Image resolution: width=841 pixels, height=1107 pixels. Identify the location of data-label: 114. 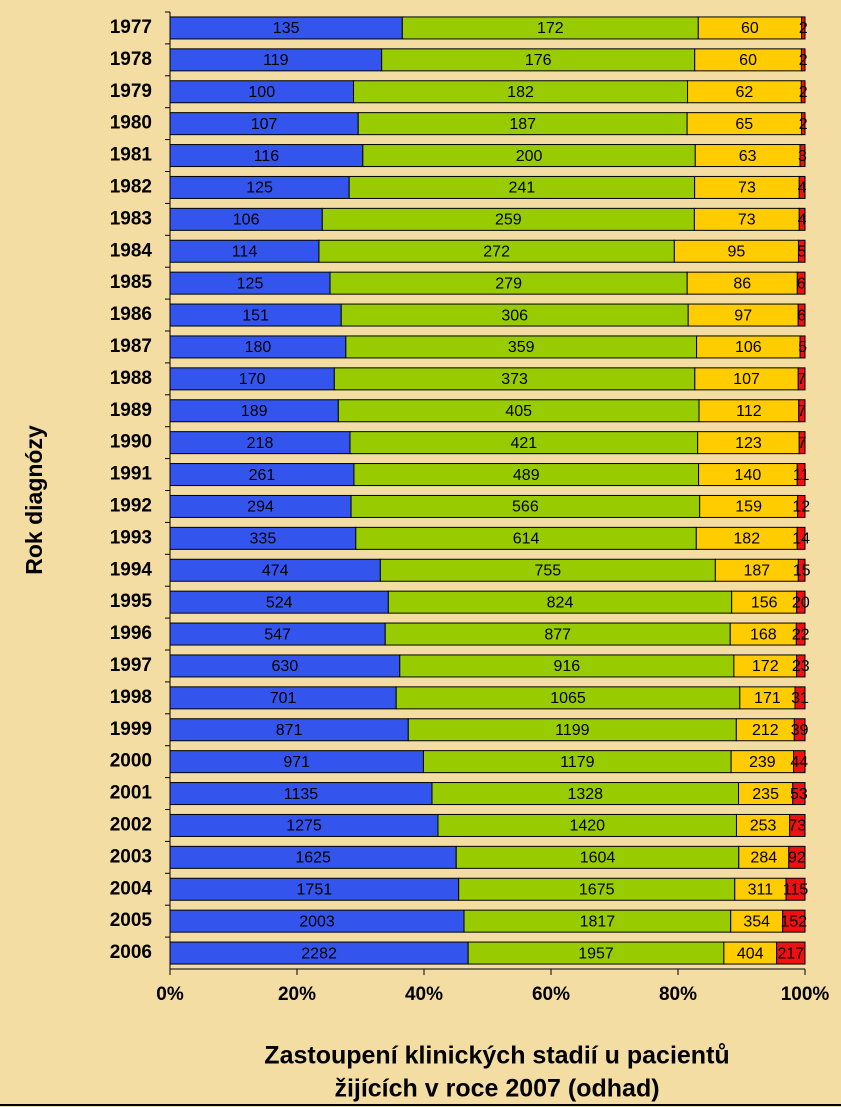
(245, 251).